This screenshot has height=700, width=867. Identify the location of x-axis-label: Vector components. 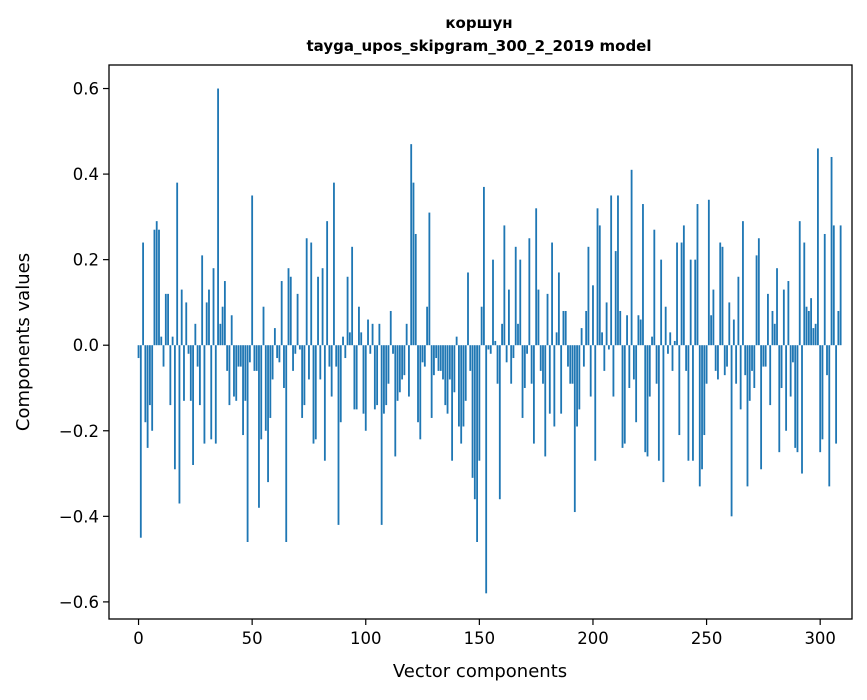
(480, 671).